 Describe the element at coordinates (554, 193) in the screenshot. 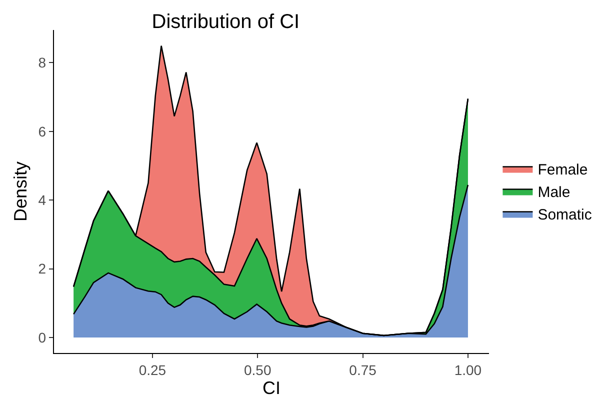

I see `legend-label: Male` at that location.